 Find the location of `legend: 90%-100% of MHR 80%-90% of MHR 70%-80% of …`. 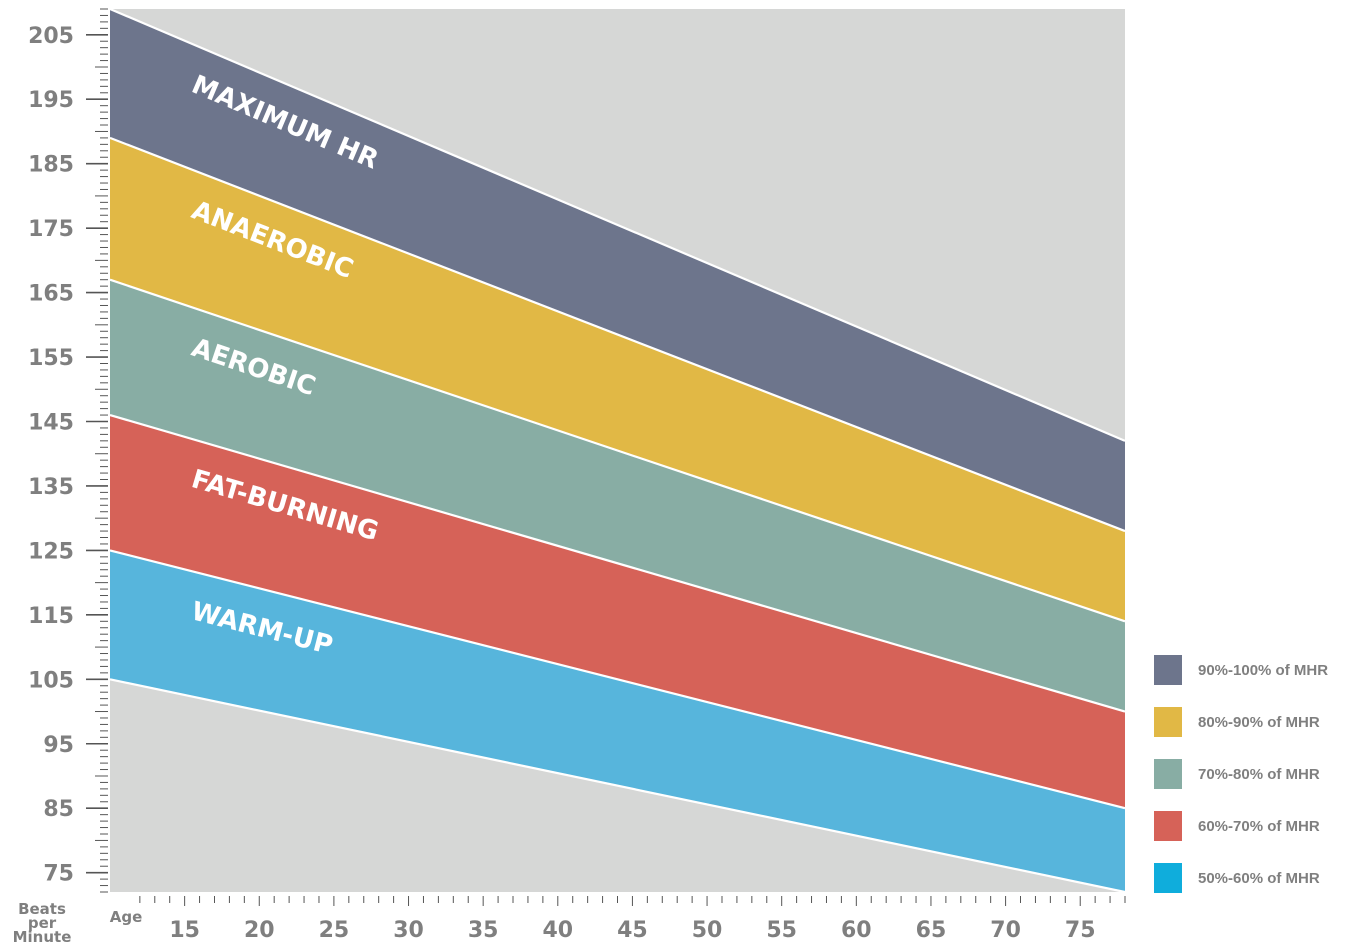

legend: 90%-100% of MHR 80%-90% of MHR 70%-80% of … is located at coordinates (1241, 774).